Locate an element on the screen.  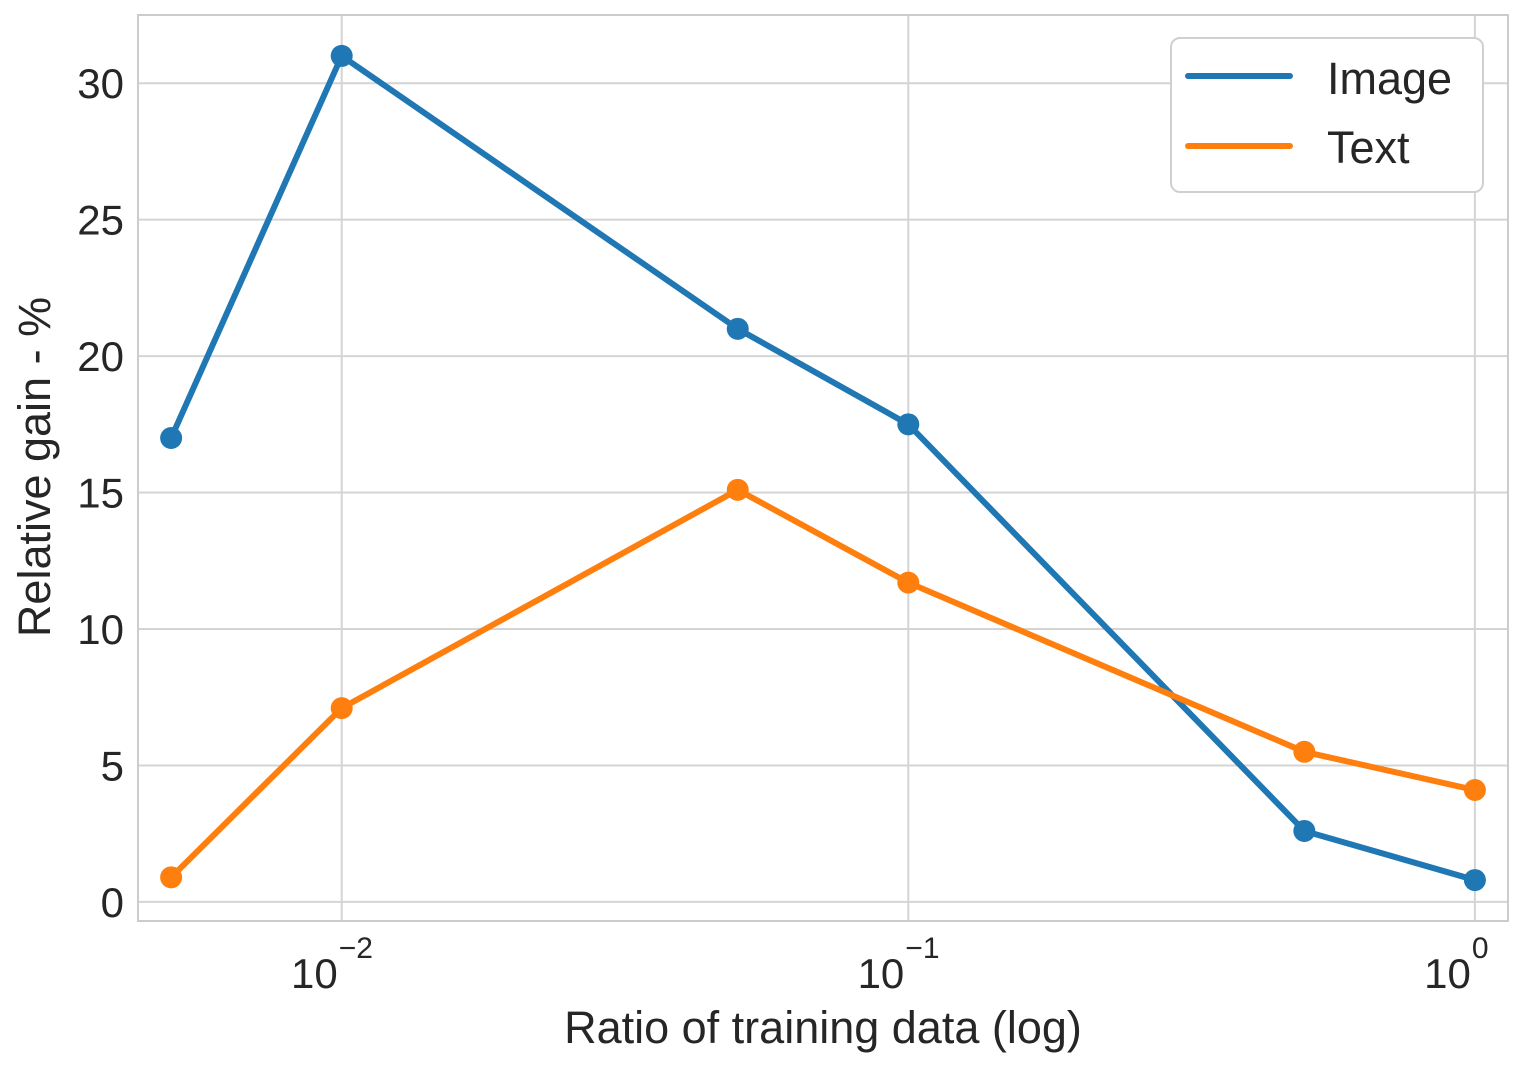
x-tick-label: 10⁻² is located at coordinates (332, 964).